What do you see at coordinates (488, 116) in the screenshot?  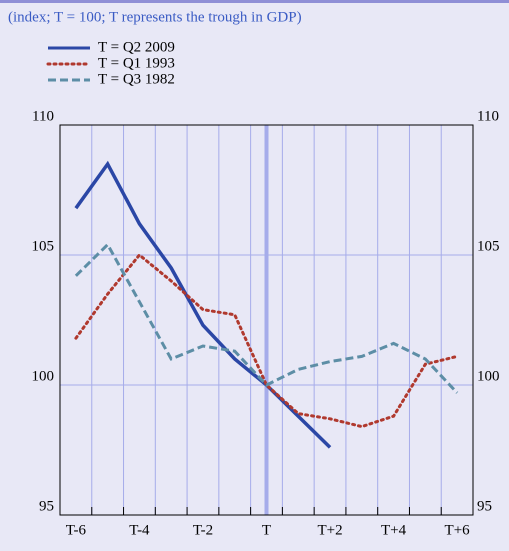 I see `y2-tick-label: 110` at bounding box center [488, 116].